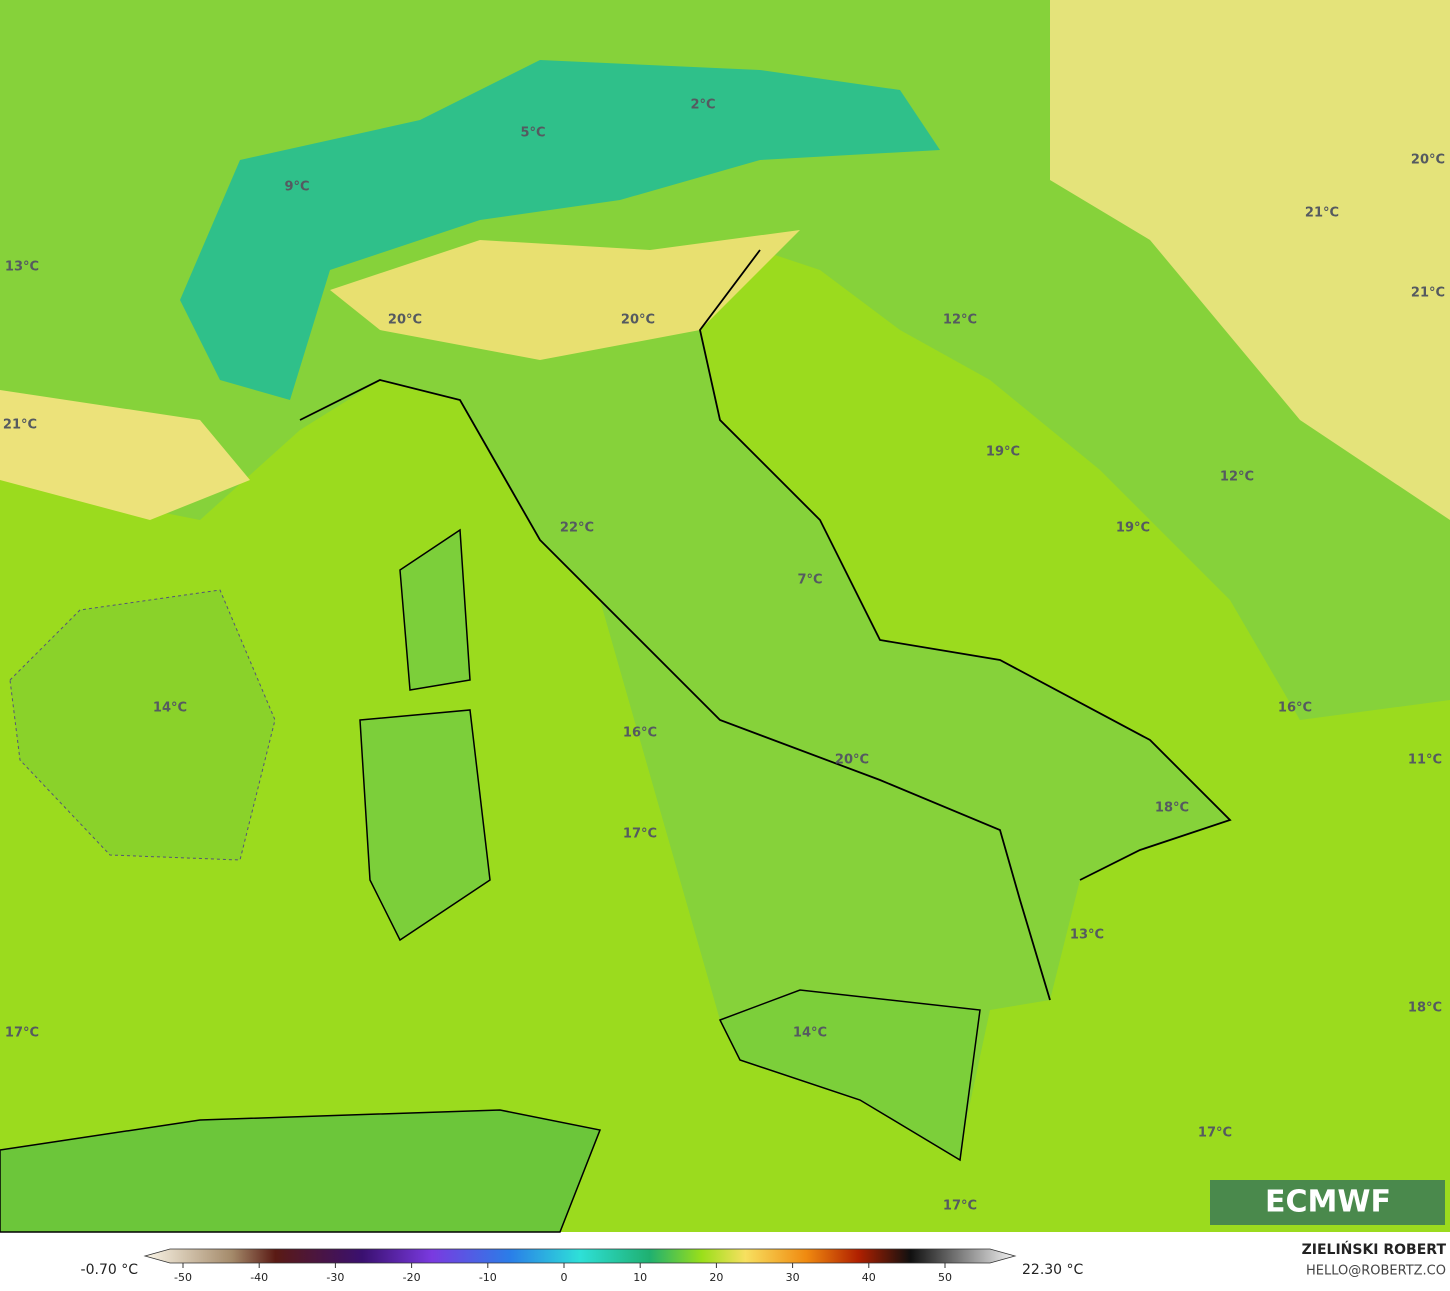 This screenshot has height=1291, width=1450. Describe the element at coordinates (532, 133) in the screenshot. I see `temperature-label: 5°C` at that location.